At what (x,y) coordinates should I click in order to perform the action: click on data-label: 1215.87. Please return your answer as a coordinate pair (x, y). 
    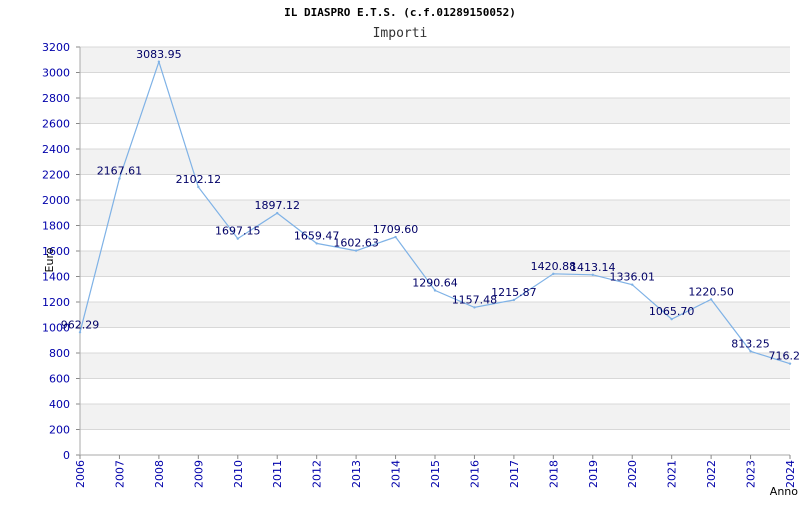
    Looking at the image, I should click on (514, 292).